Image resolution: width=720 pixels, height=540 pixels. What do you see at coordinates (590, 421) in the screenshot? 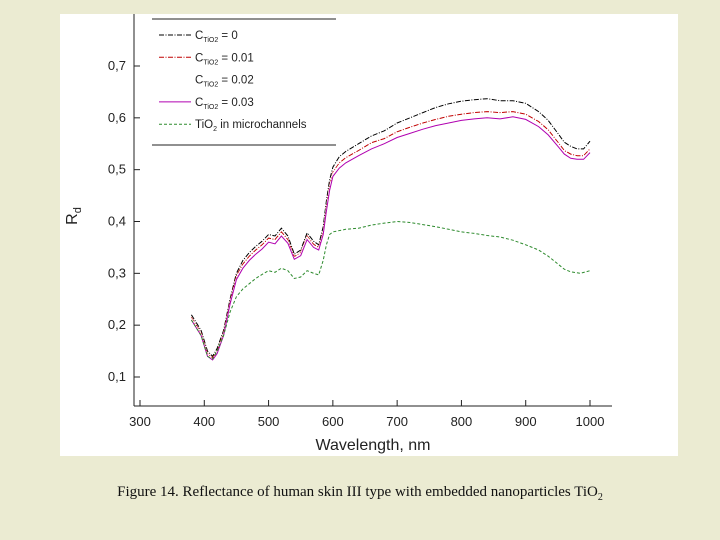
I see `x-tick-label: 1000` at bounding box center [590, 421].